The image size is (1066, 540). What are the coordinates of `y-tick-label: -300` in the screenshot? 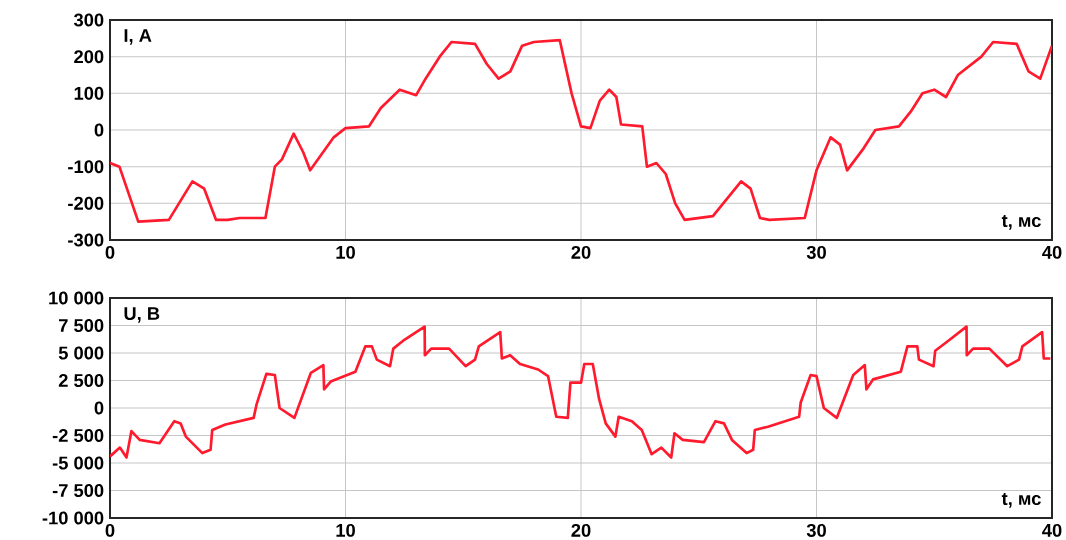 It's located at (86, 240).